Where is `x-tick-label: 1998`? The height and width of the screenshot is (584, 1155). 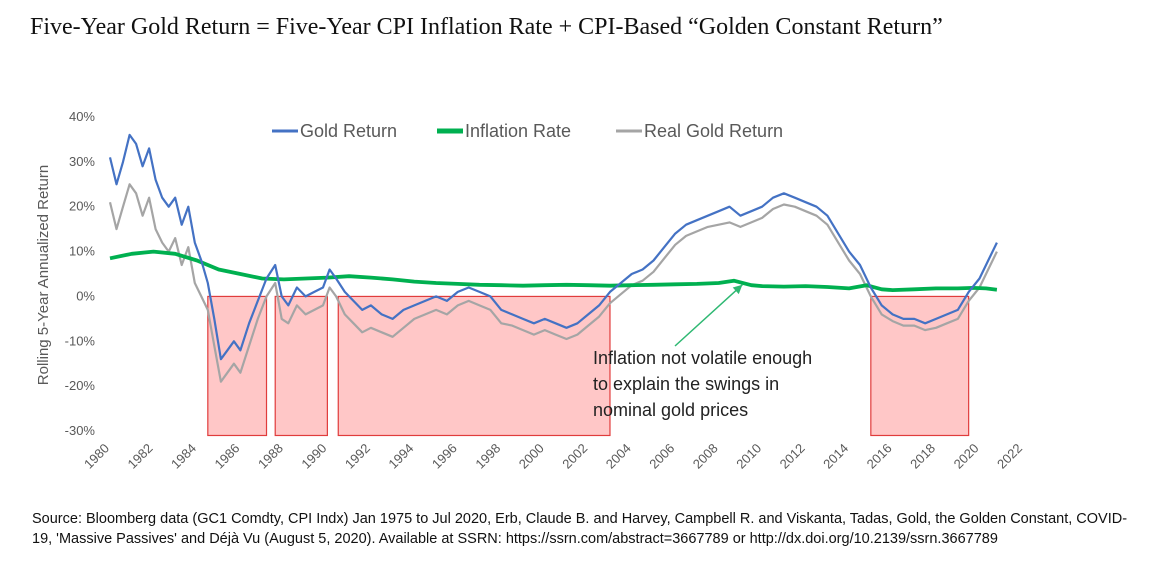
x-tick-label: 1998 is located at coordinates (487, 456).